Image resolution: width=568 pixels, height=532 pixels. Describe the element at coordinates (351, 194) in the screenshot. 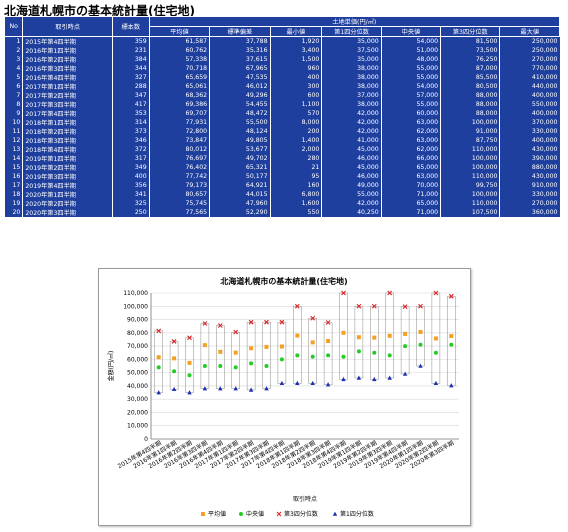

I see `table-cell-q1: 55,000` at that location.